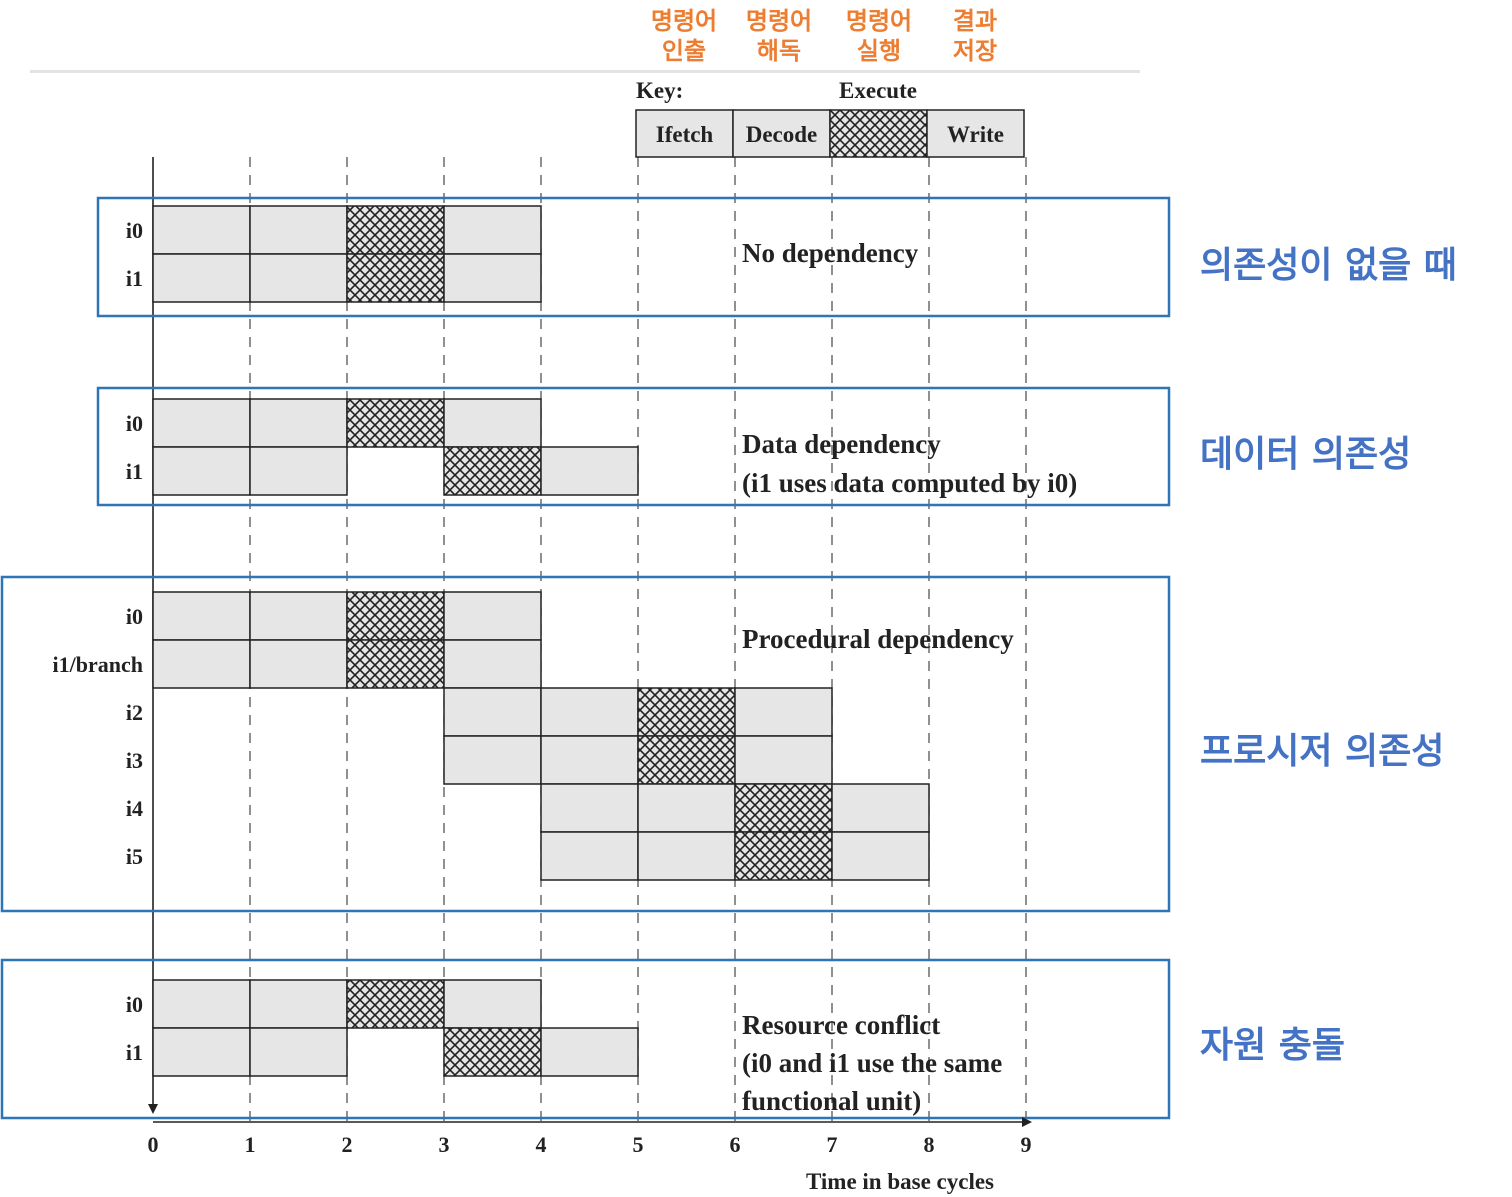 The height and width of the screenshot is (1197, 1512). Describe the element at coordinates (929, 1144) in the screenshot. I see `axis-tick-label: 8` at that location.